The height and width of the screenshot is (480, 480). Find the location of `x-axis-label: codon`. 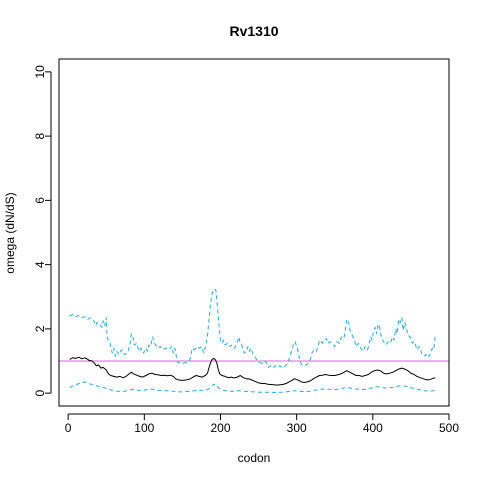

x-axis-label: codon is located at coordinates (254, 458).